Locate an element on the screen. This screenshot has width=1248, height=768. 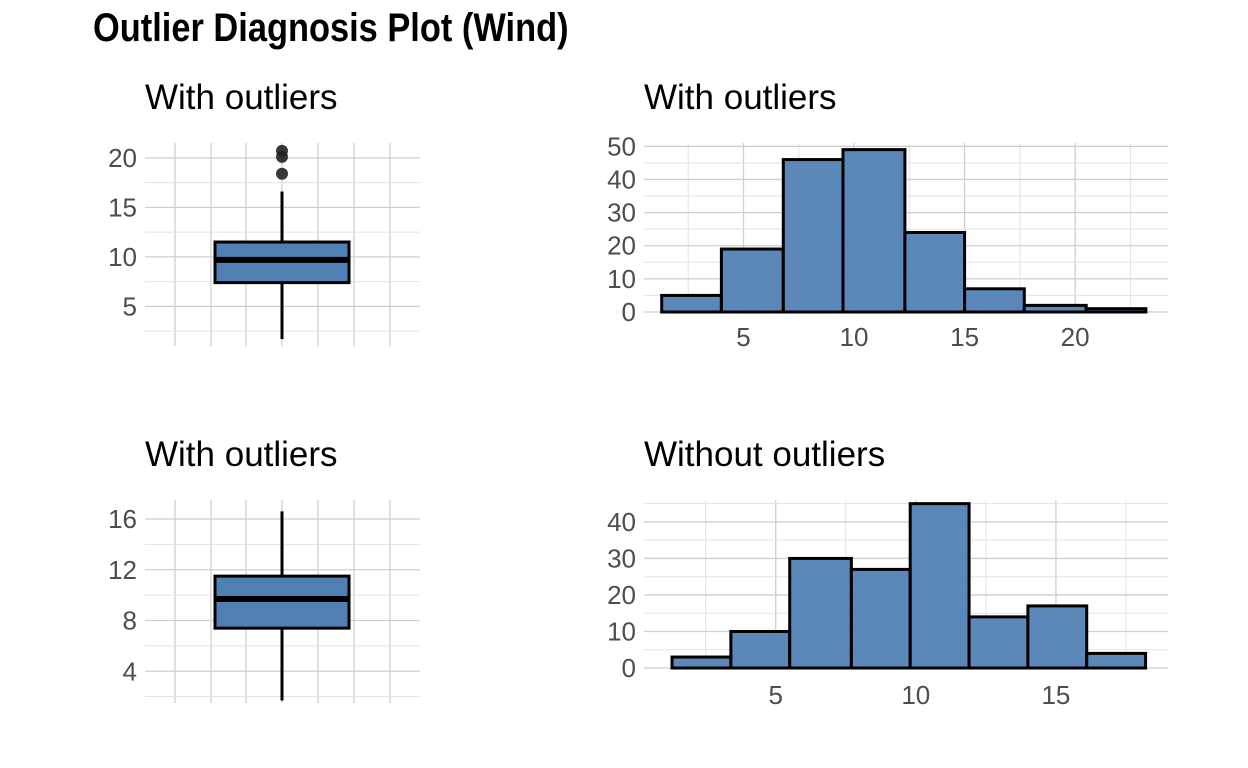
chart-panel-3: With outliers 4 8 12 16 is located at coordinates (264, 569).